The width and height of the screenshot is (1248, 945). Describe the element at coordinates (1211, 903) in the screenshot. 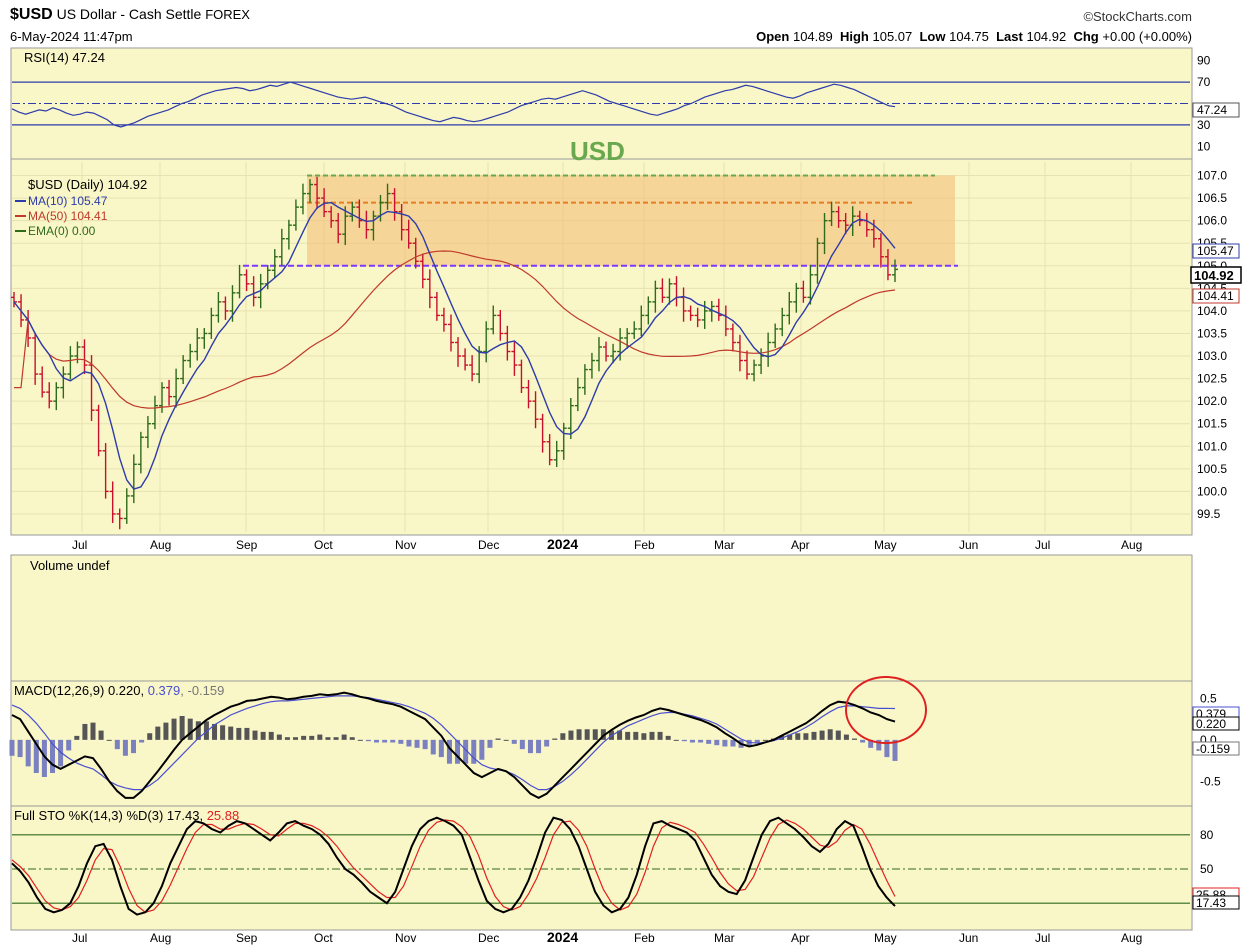

I see `svg-text: 17.43` at that location.